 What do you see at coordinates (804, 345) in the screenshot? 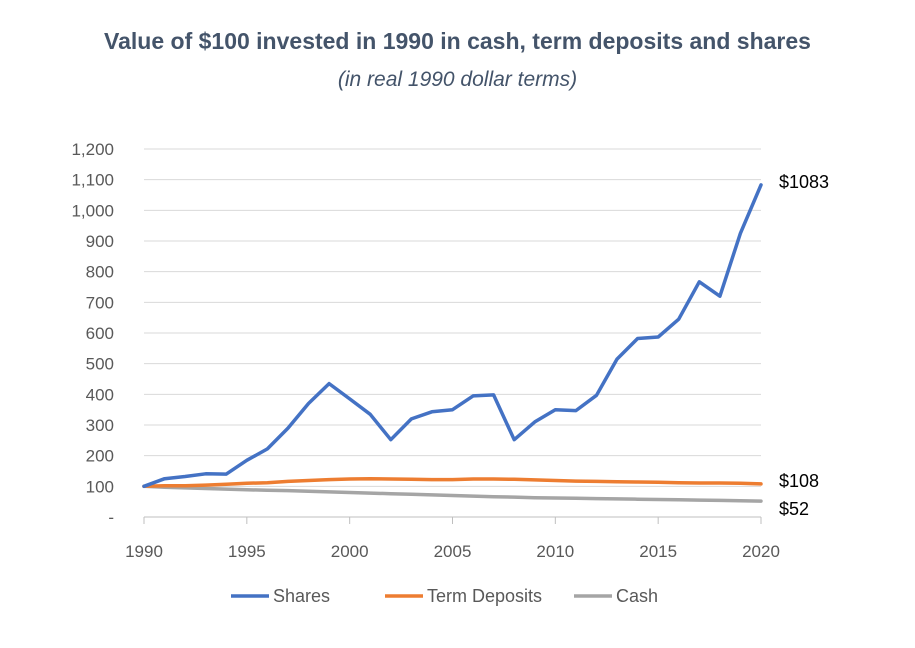
I see `end-labels: $1083 $108 $52` at bounding box center [804, 345].